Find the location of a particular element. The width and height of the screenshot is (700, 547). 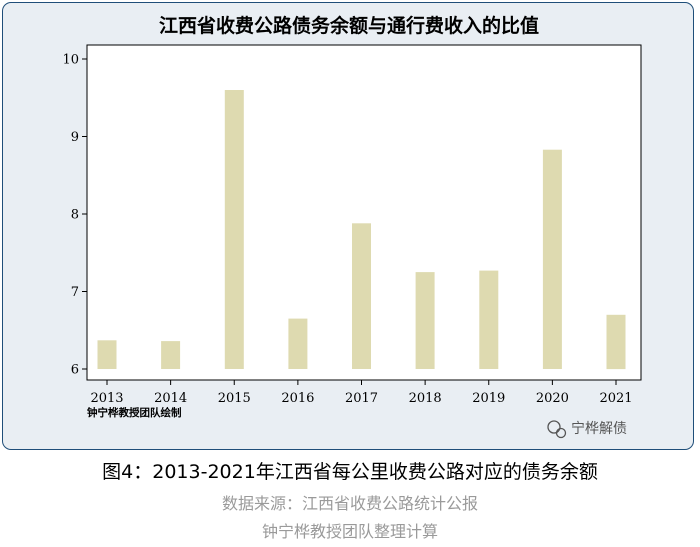

y-tick-label-8: 8 is located at coordinates (75, 215).